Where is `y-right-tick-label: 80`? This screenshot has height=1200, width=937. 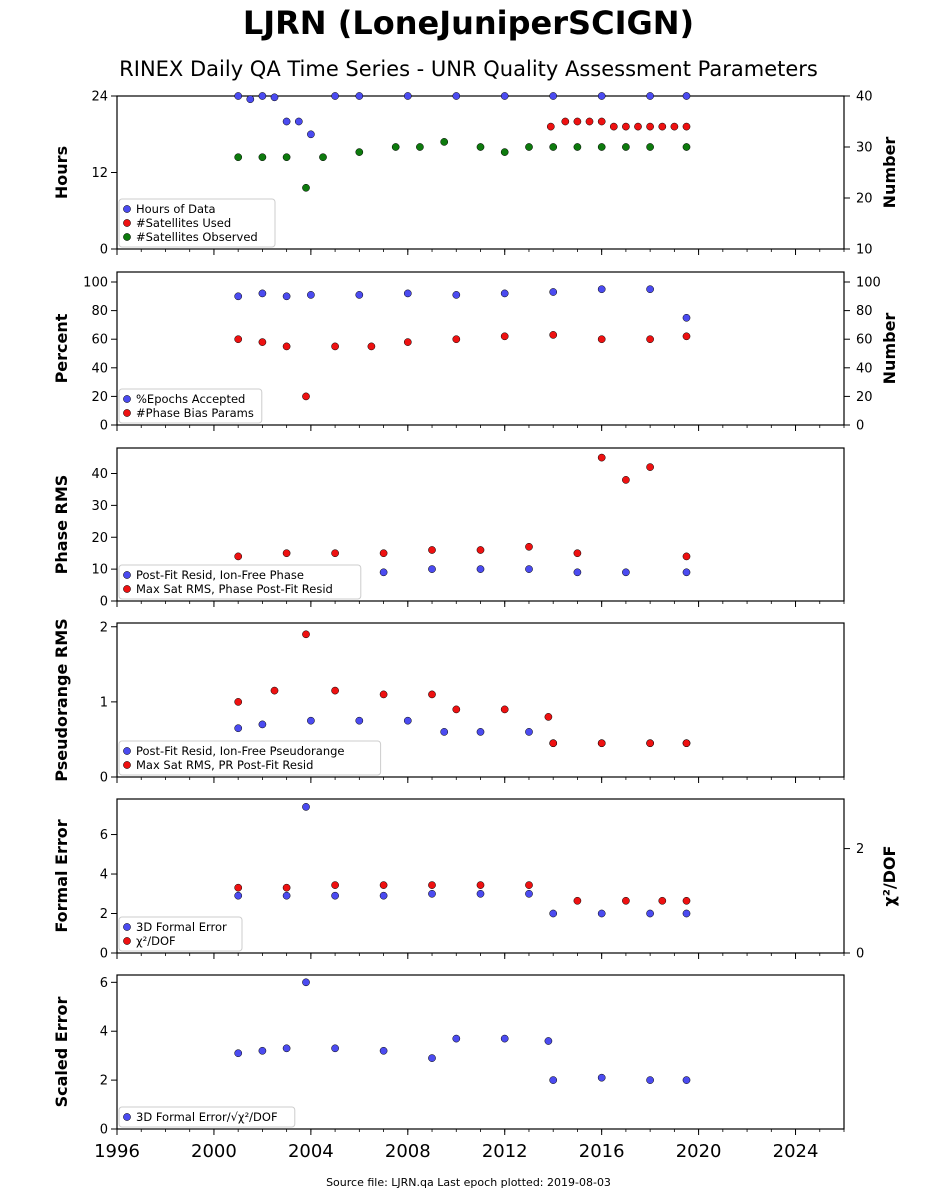 y-right-tick-label: 80 is located at coordinates (864, 311).